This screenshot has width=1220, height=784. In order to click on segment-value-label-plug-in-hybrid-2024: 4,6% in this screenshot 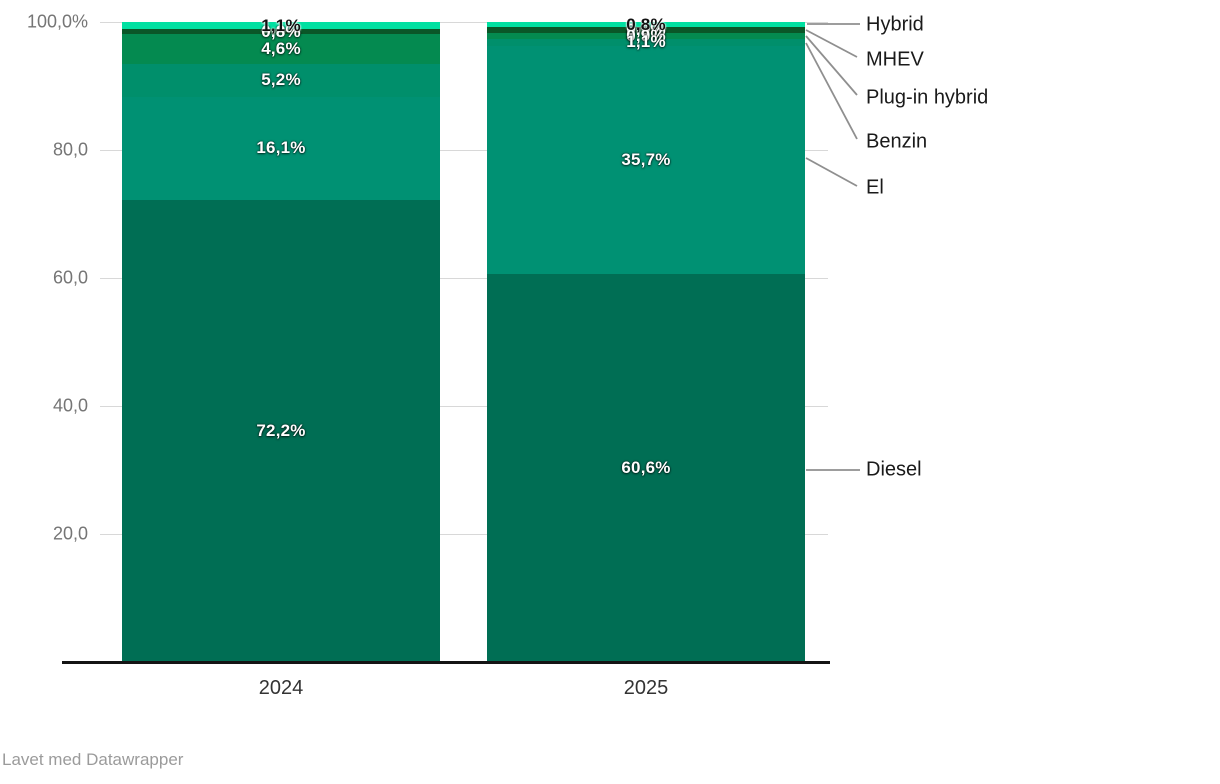, I will do `click(281, 48)`.